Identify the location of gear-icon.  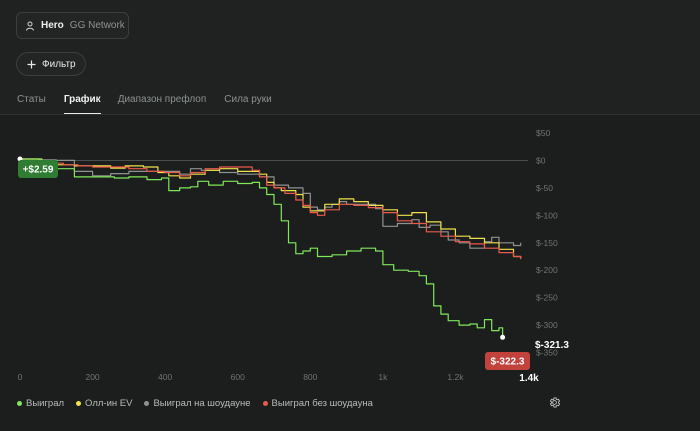
(554, 402).